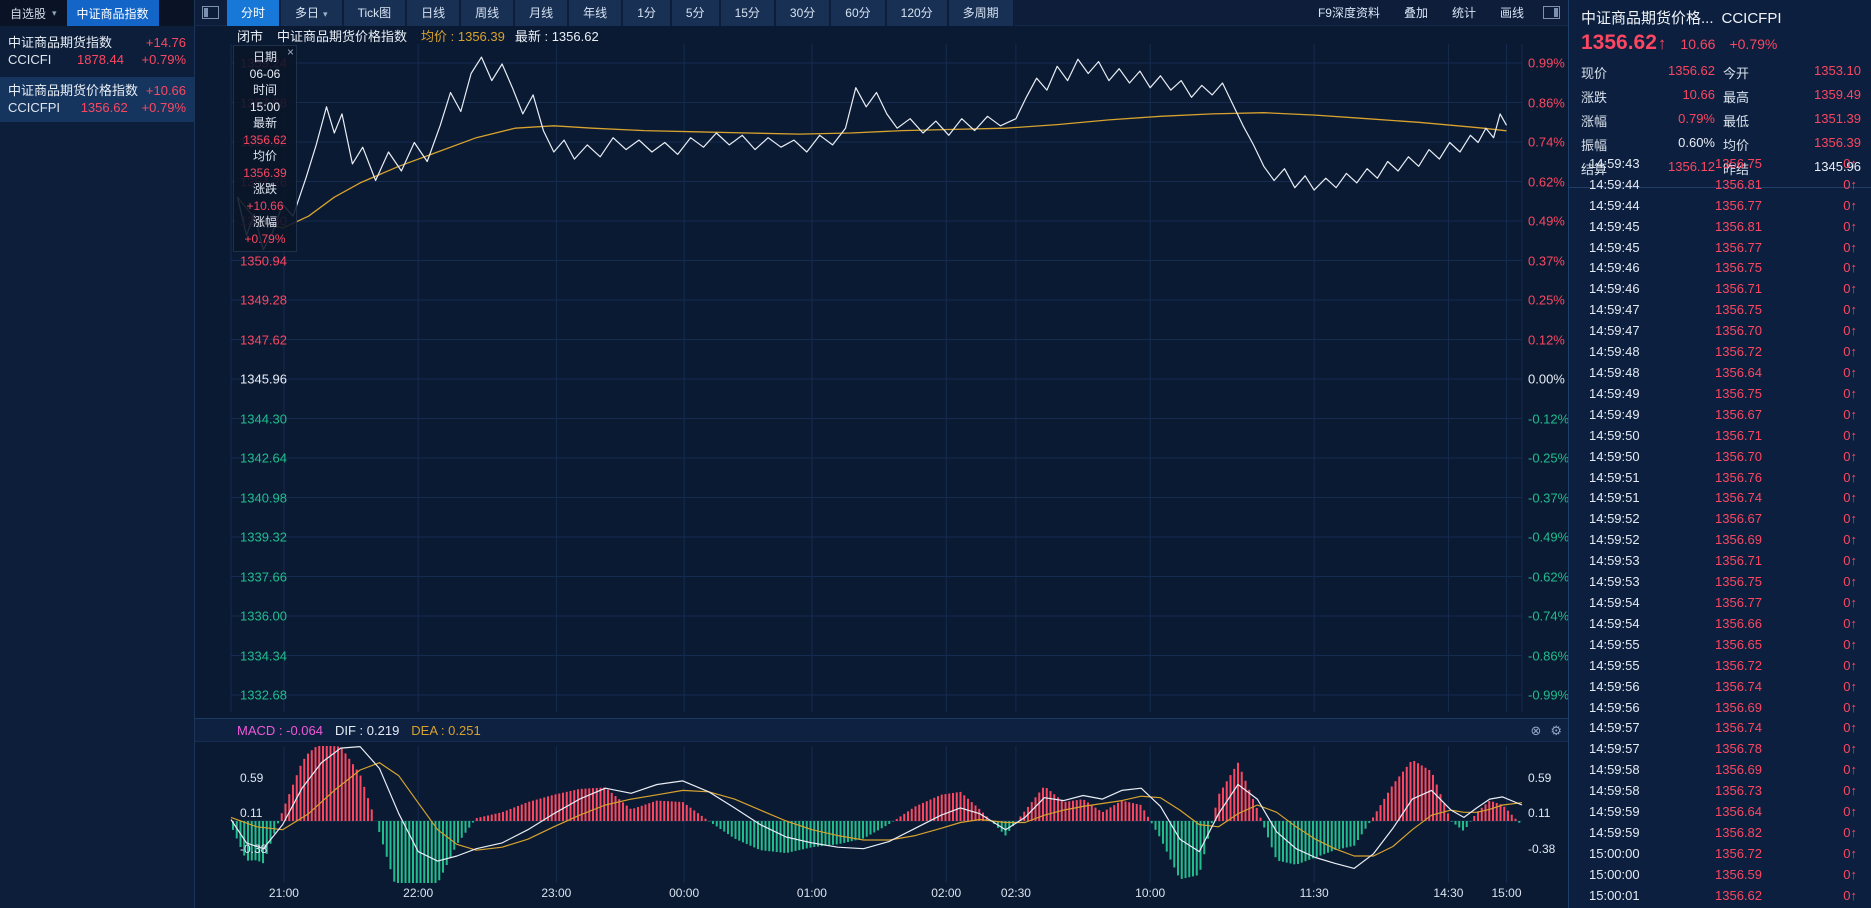  I want to click on tick-row: 15:00:01 1356.62 0↑, so click(1720, 895).